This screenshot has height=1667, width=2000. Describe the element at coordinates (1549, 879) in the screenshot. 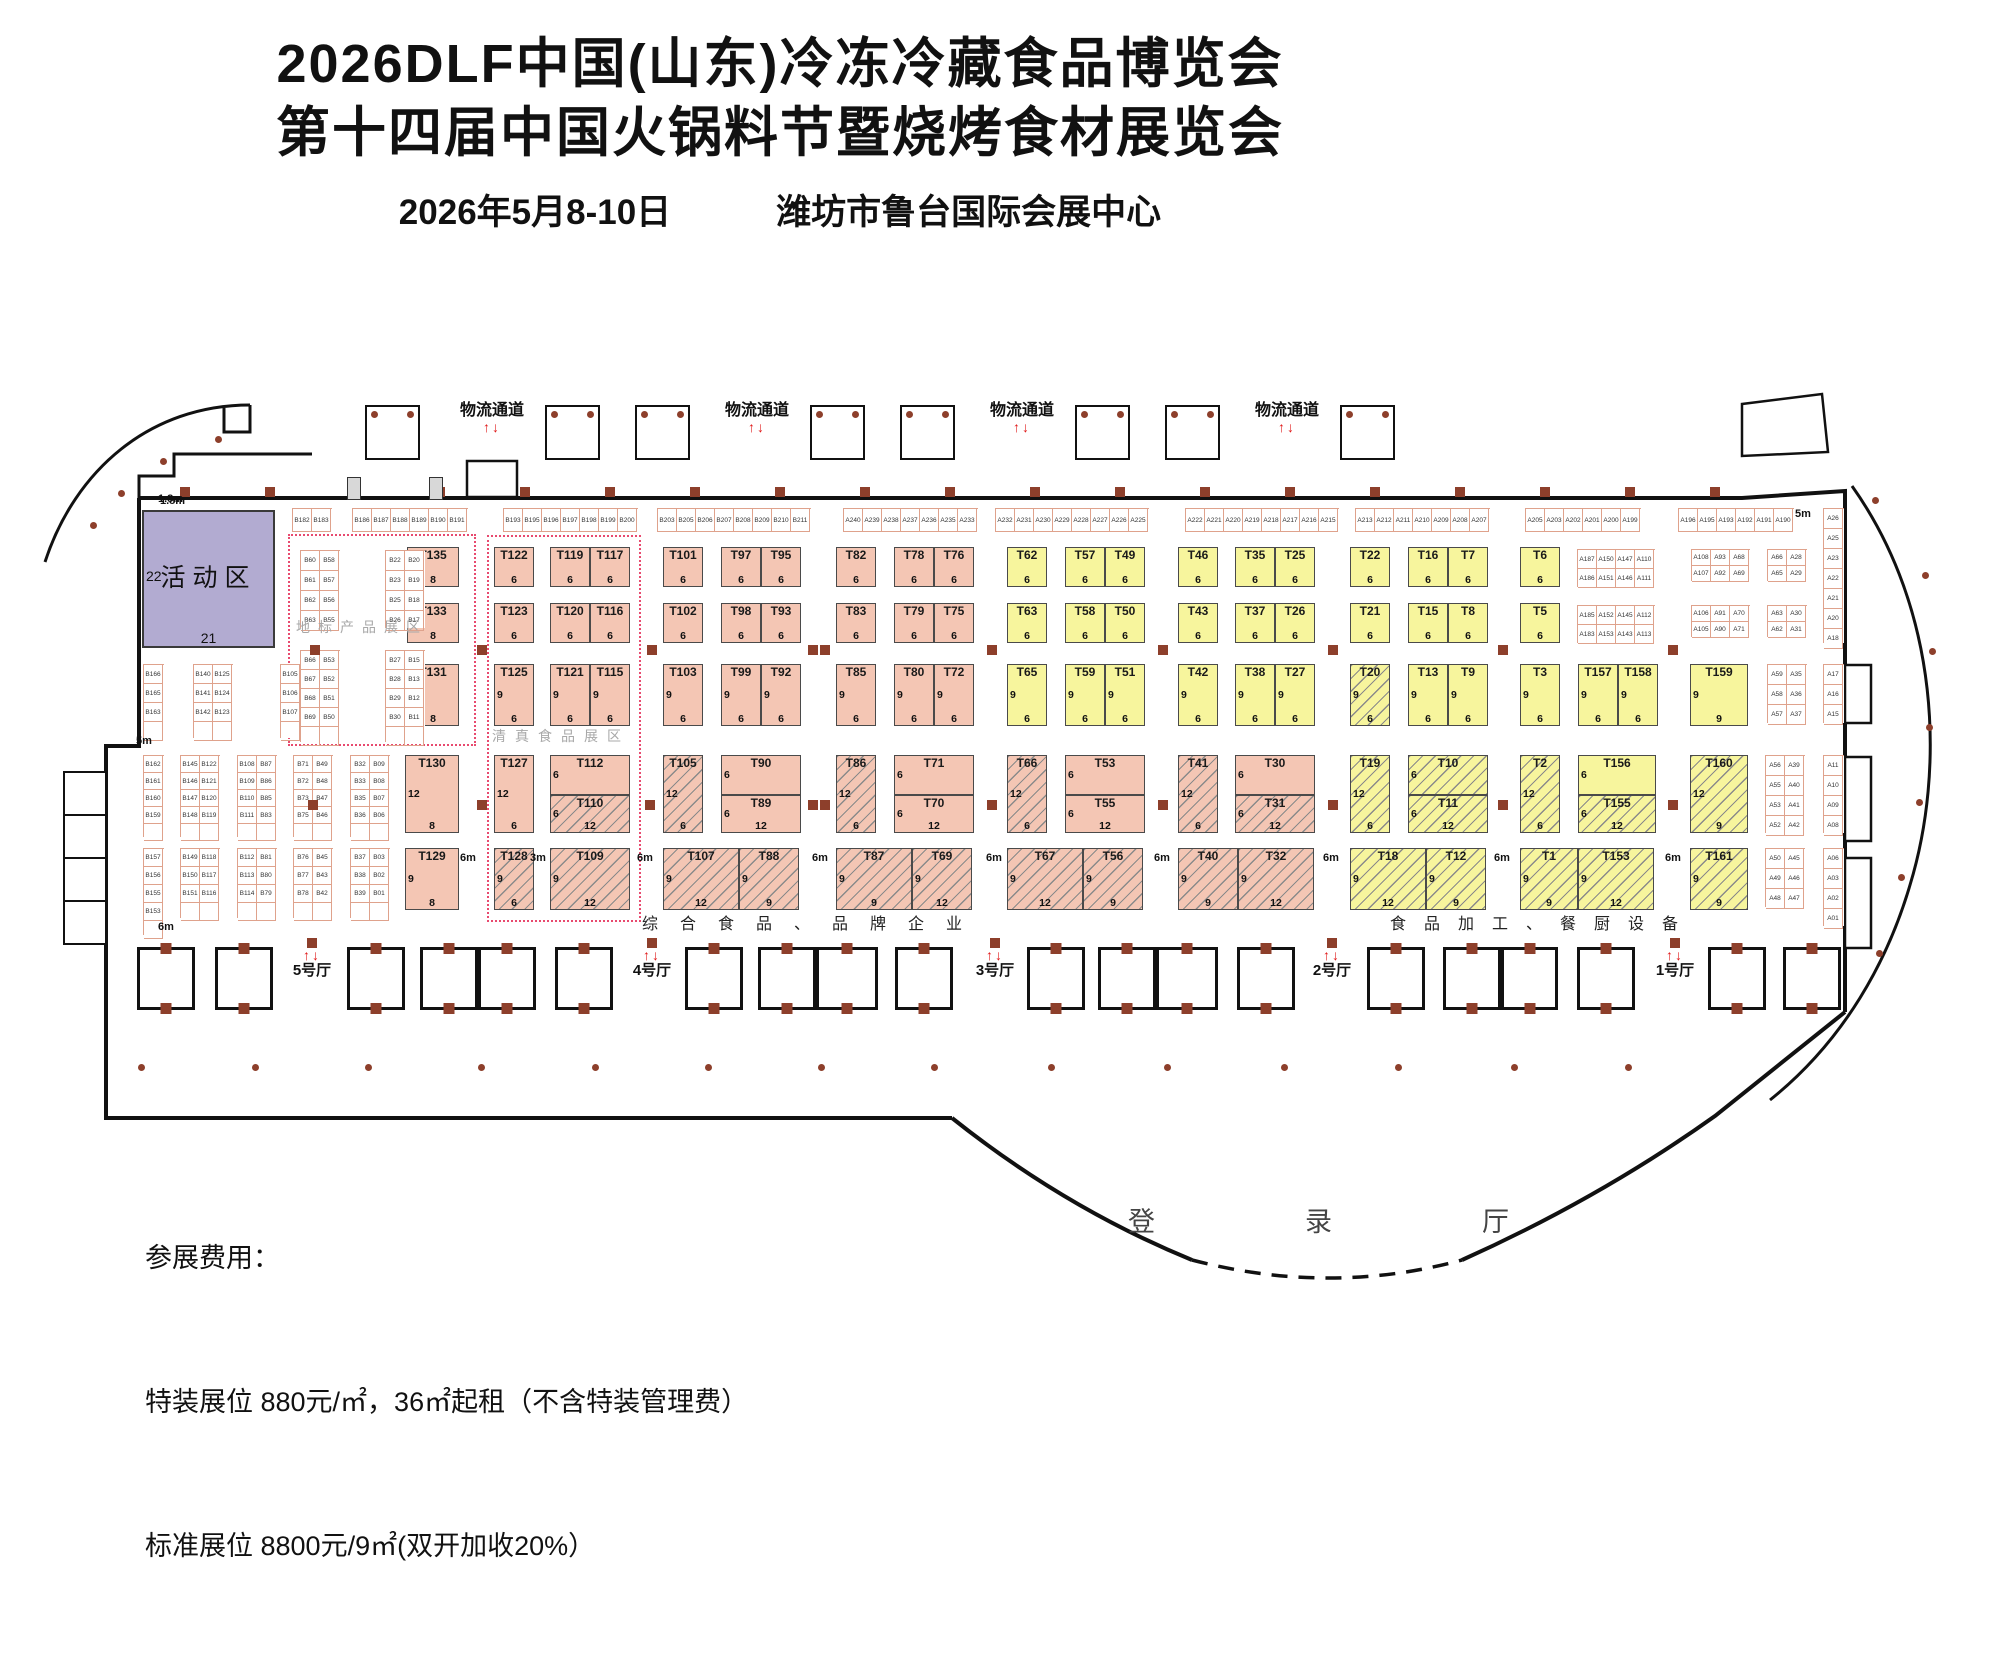

I see `booth-T1: T1 9 9` at that location.